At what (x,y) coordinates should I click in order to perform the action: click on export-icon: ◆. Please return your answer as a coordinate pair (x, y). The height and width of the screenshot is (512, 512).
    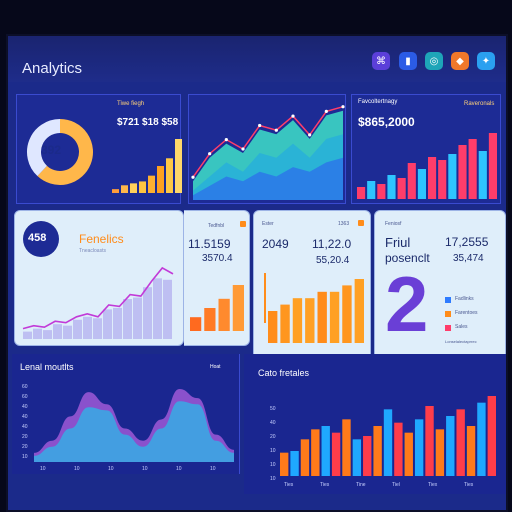
    Looking at the image, I should click on (460, 61).